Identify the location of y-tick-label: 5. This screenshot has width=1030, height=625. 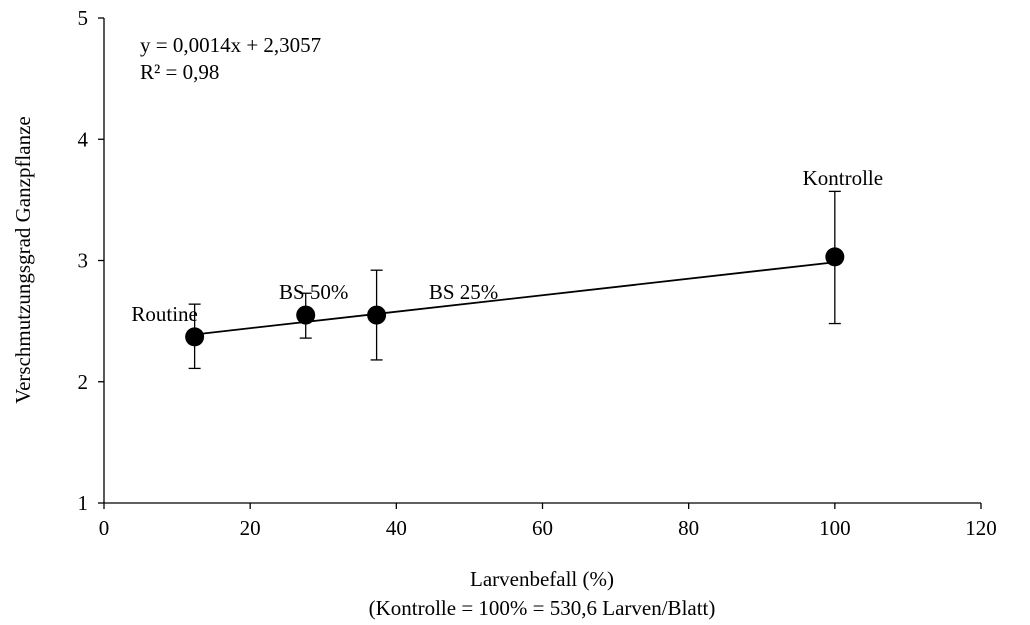
(83, 18).